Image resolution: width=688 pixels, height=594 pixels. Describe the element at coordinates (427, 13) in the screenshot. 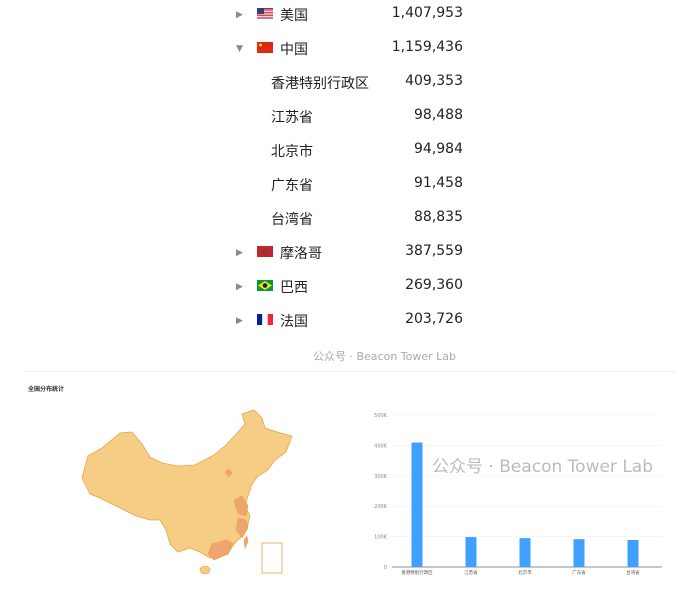

I see `country-value: 1,407,953` at that location.